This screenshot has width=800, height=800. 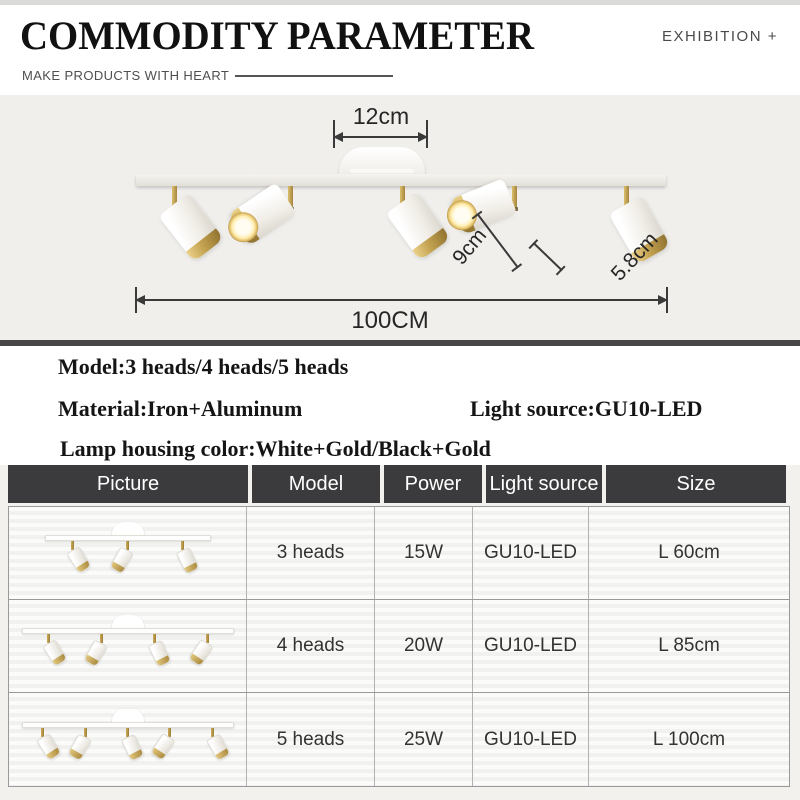 I want to click on table-row: 4 heads 20W GU10-LED L 85cm, so click(x=399, y=646).